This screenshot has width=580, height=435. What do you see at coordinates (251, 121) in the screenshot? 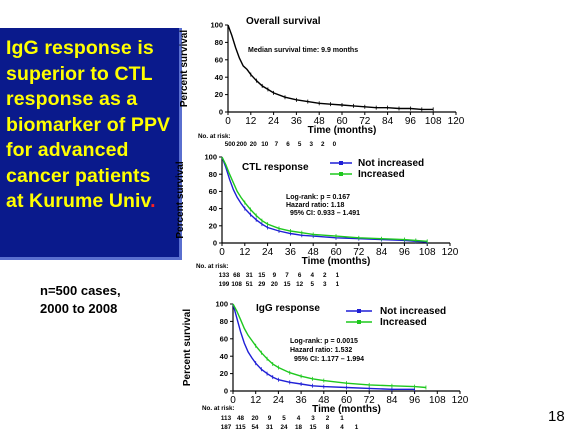
I see `chart1-x-tick-label: 12` at bounding box center [251, 121].